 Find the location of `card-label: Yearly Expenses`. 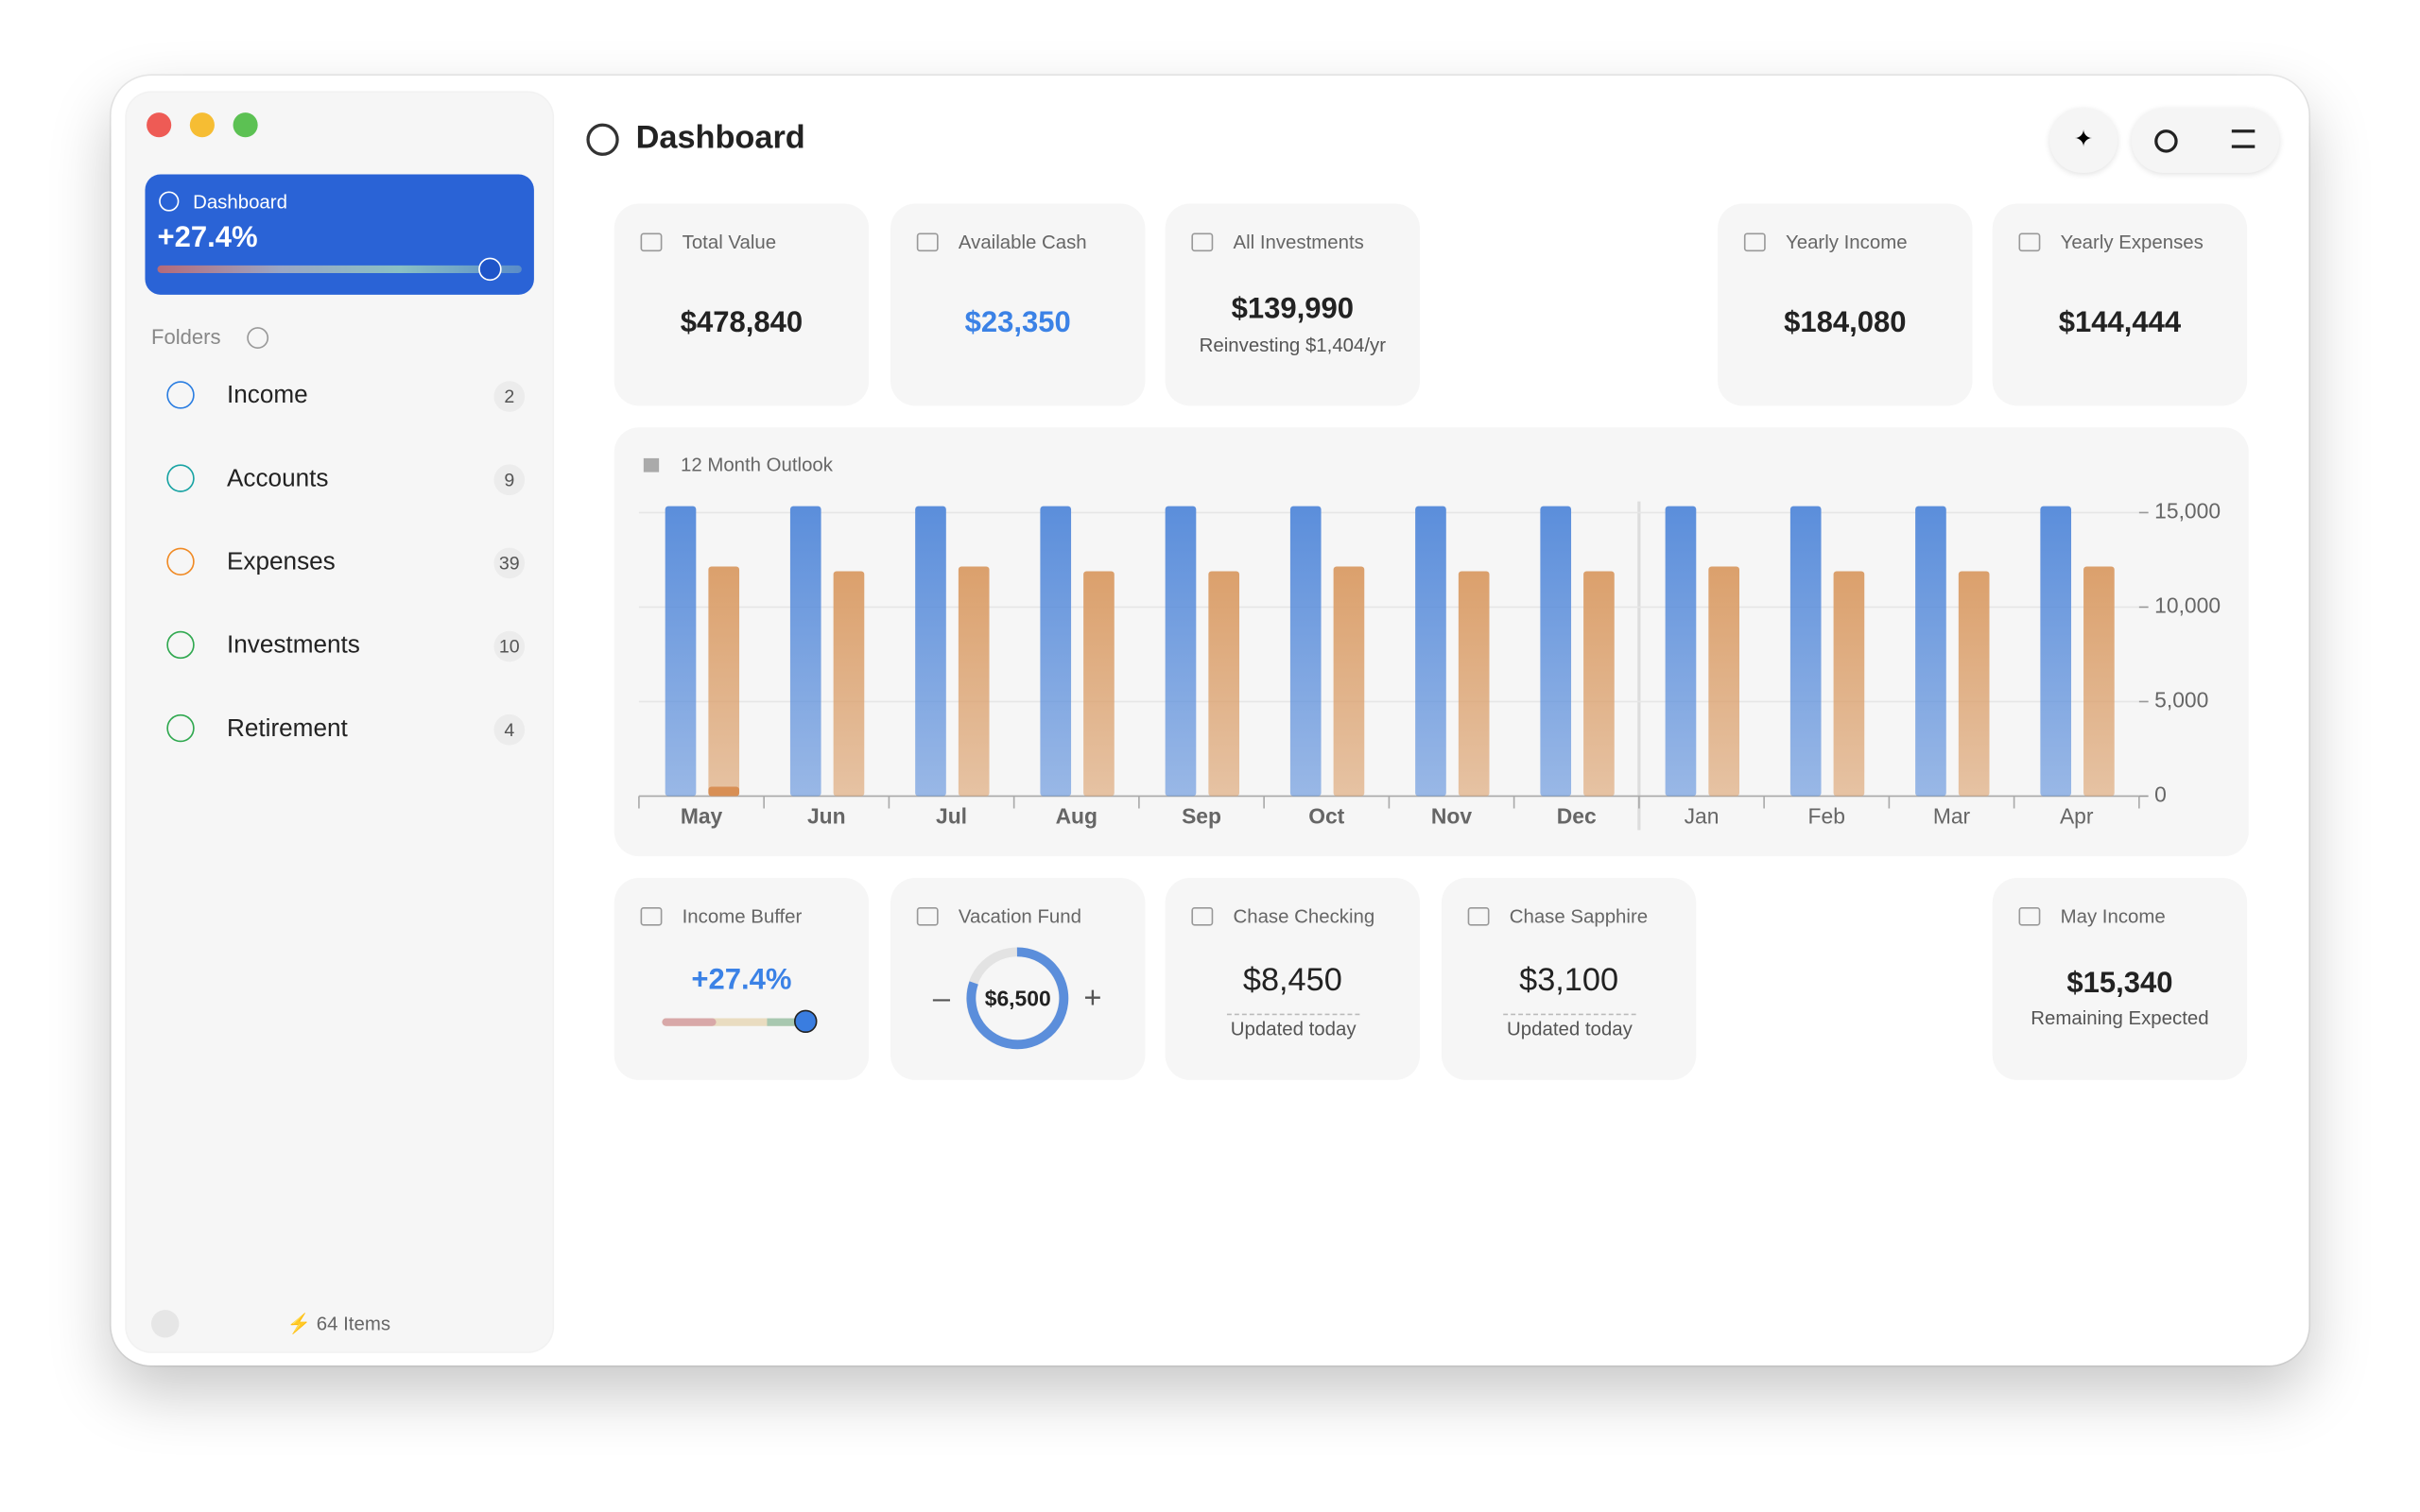

card-label: Yearly Expenses is located at coordinates (2132, 242).